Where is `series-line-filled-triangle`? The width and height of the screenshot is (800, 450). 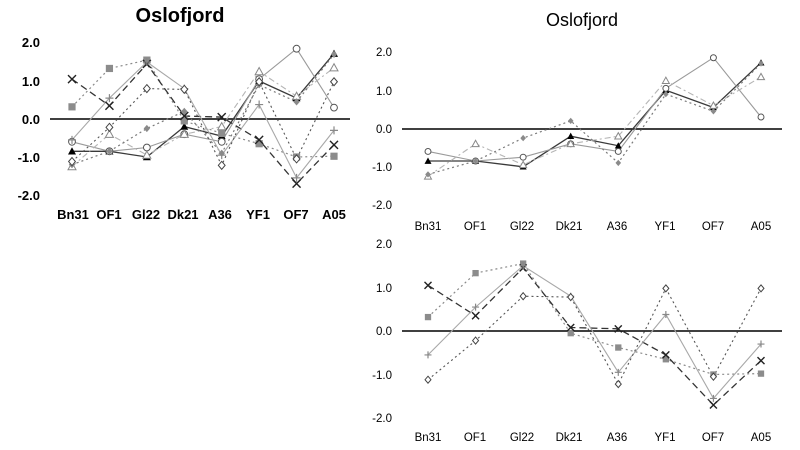 series-line-filled-triangle is located at coordinates (595, 115).